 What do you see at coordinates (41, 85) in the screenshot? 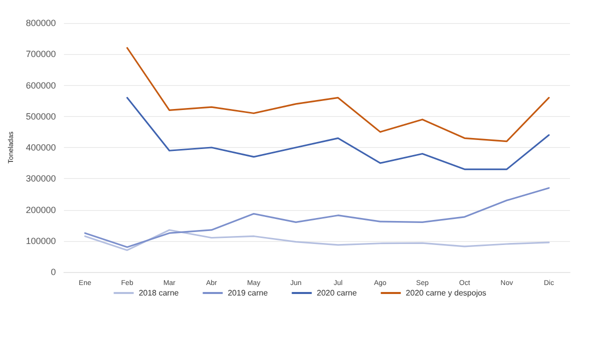
I see `y-tick-label: 600000` at bounding box center [41, 85].